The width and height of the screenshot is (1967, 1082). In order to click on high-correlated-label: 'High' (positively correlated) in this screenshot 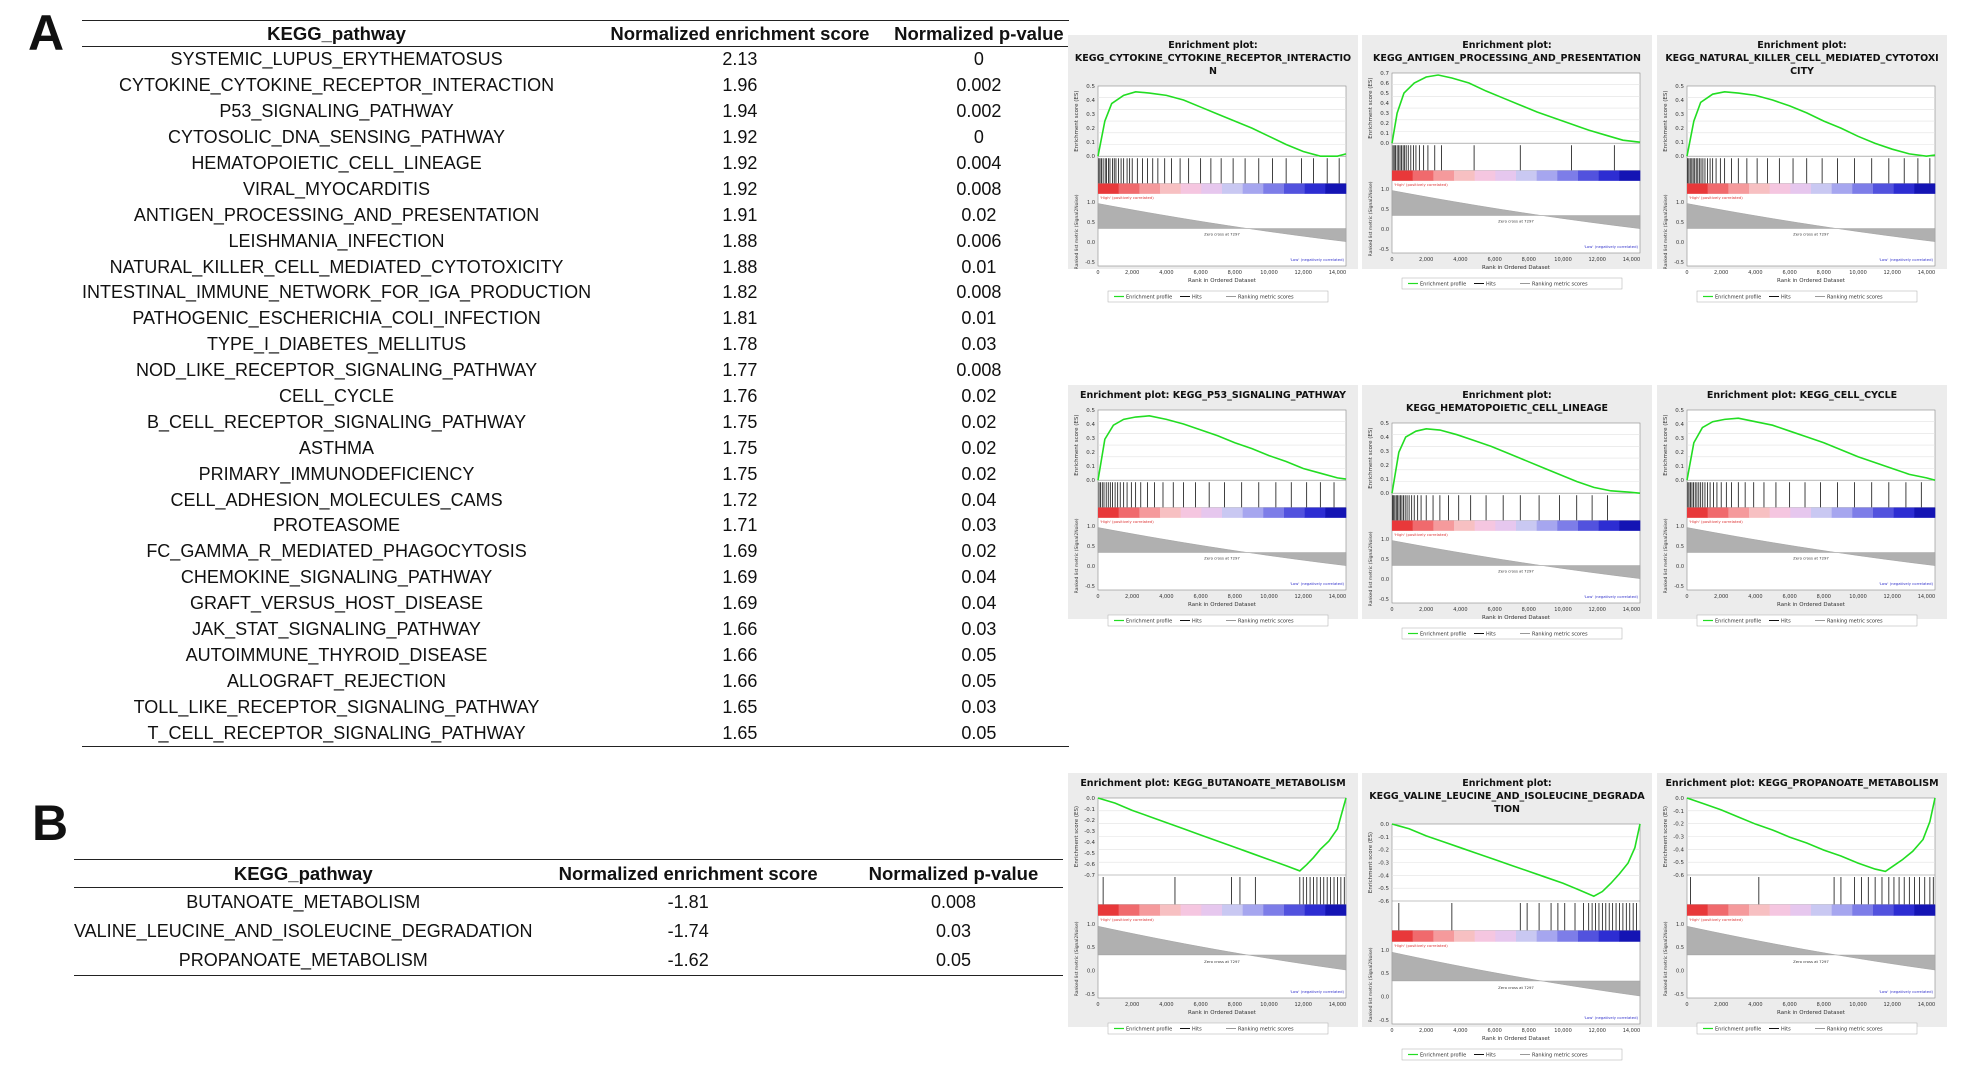, I will do `click(1716, 919)`.